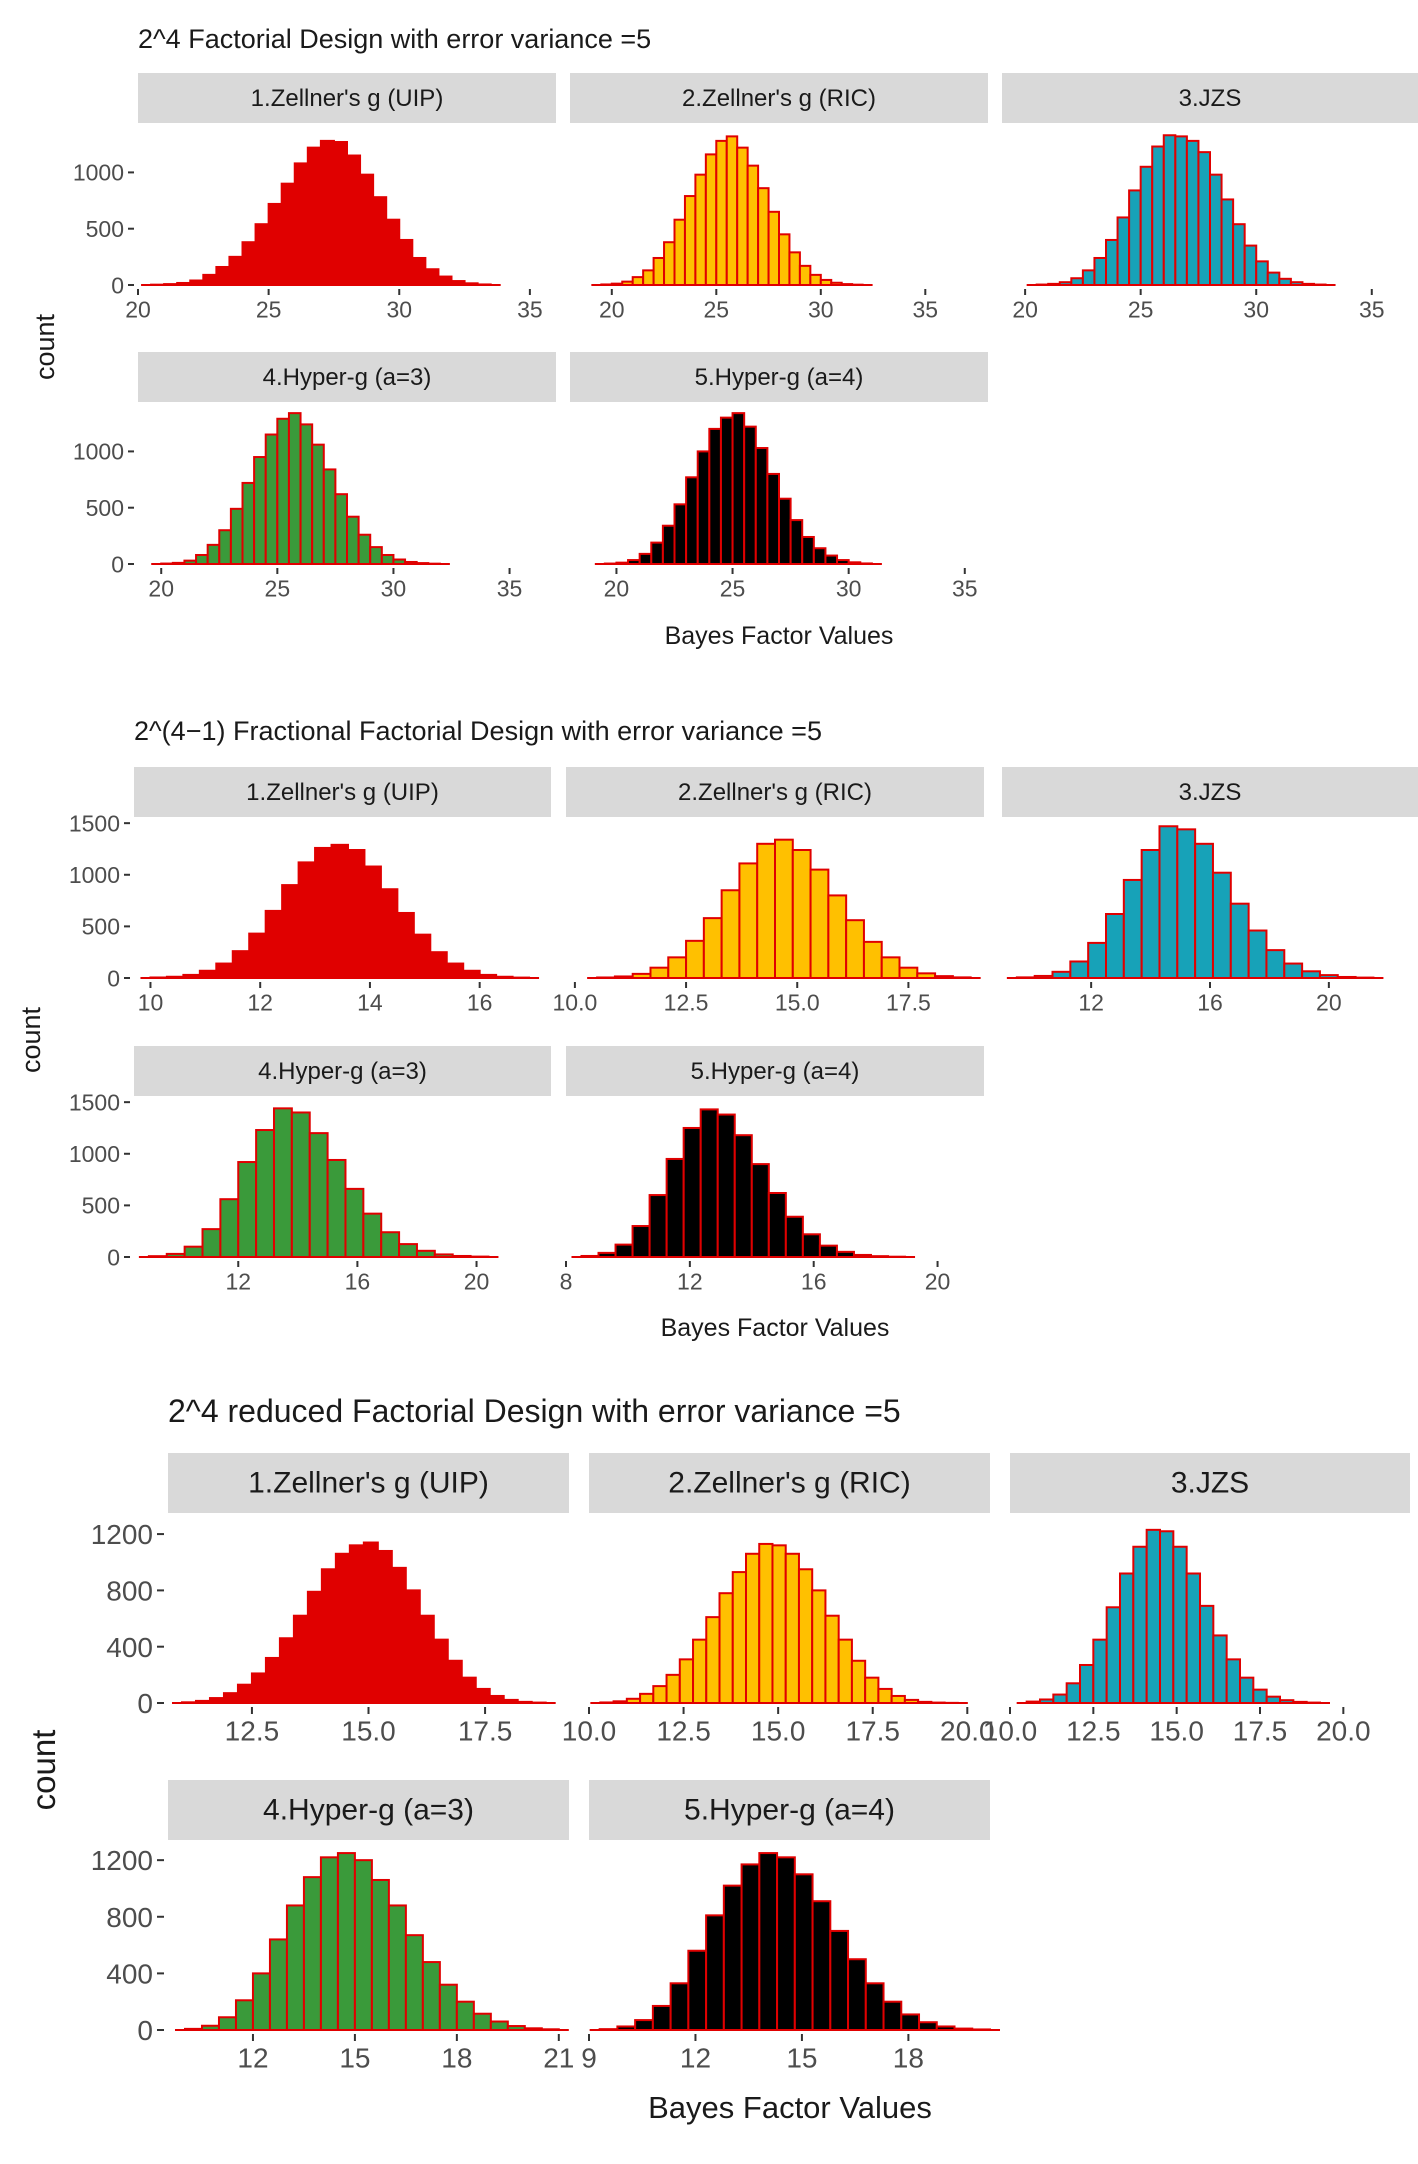 The image size is (1418, 2164). Describe the element at coordinates (252, 2057) in the screenshot. I see `x-tick-label: 12` at that location.